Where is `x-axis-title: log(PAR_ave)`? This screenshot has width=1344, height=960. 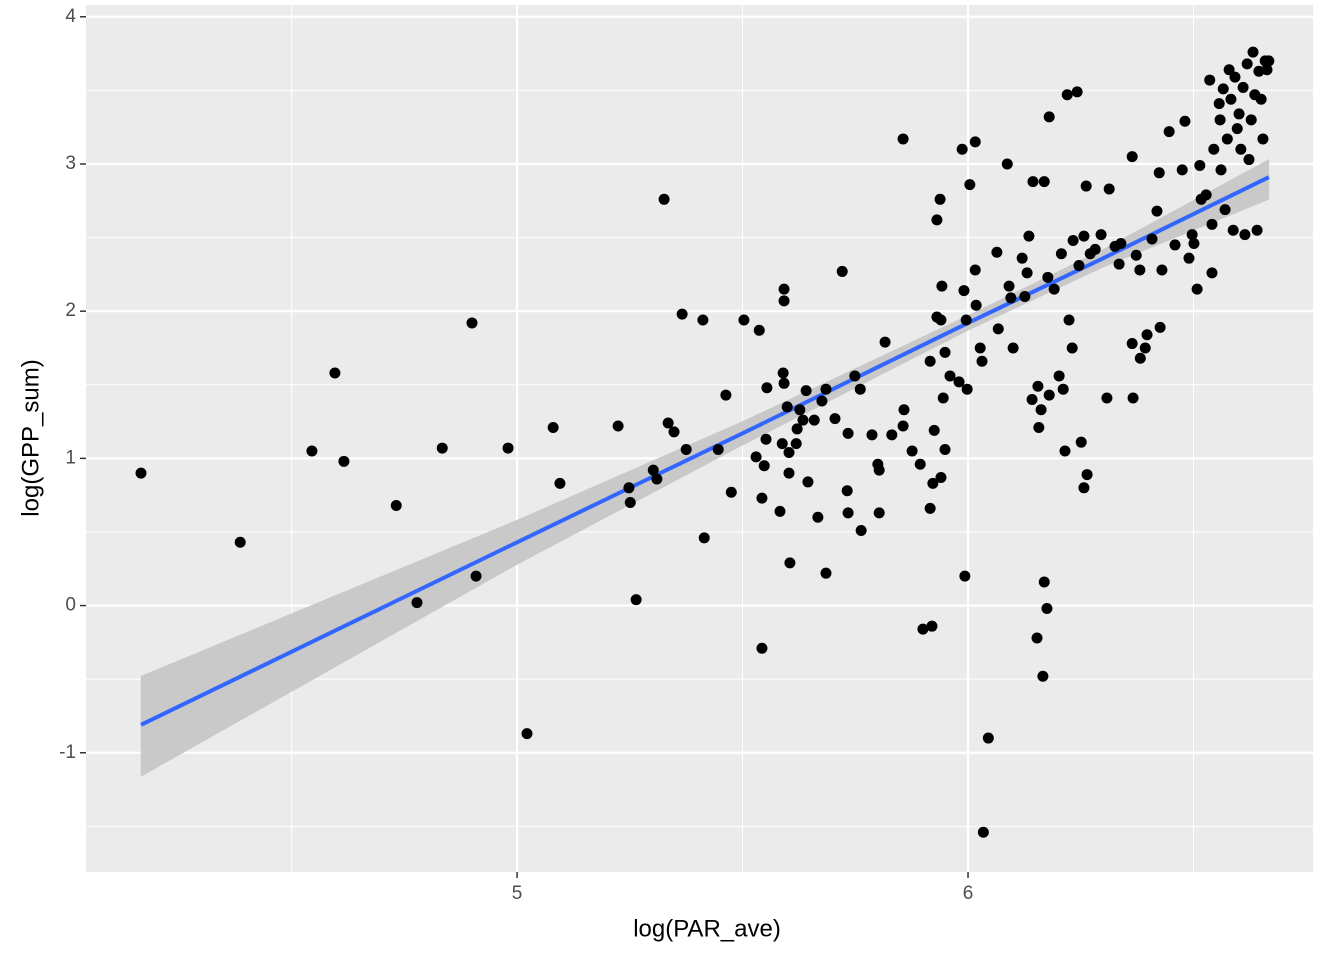
x-axis-title: log(PAR_ave) is located at coordinates (707, 928).